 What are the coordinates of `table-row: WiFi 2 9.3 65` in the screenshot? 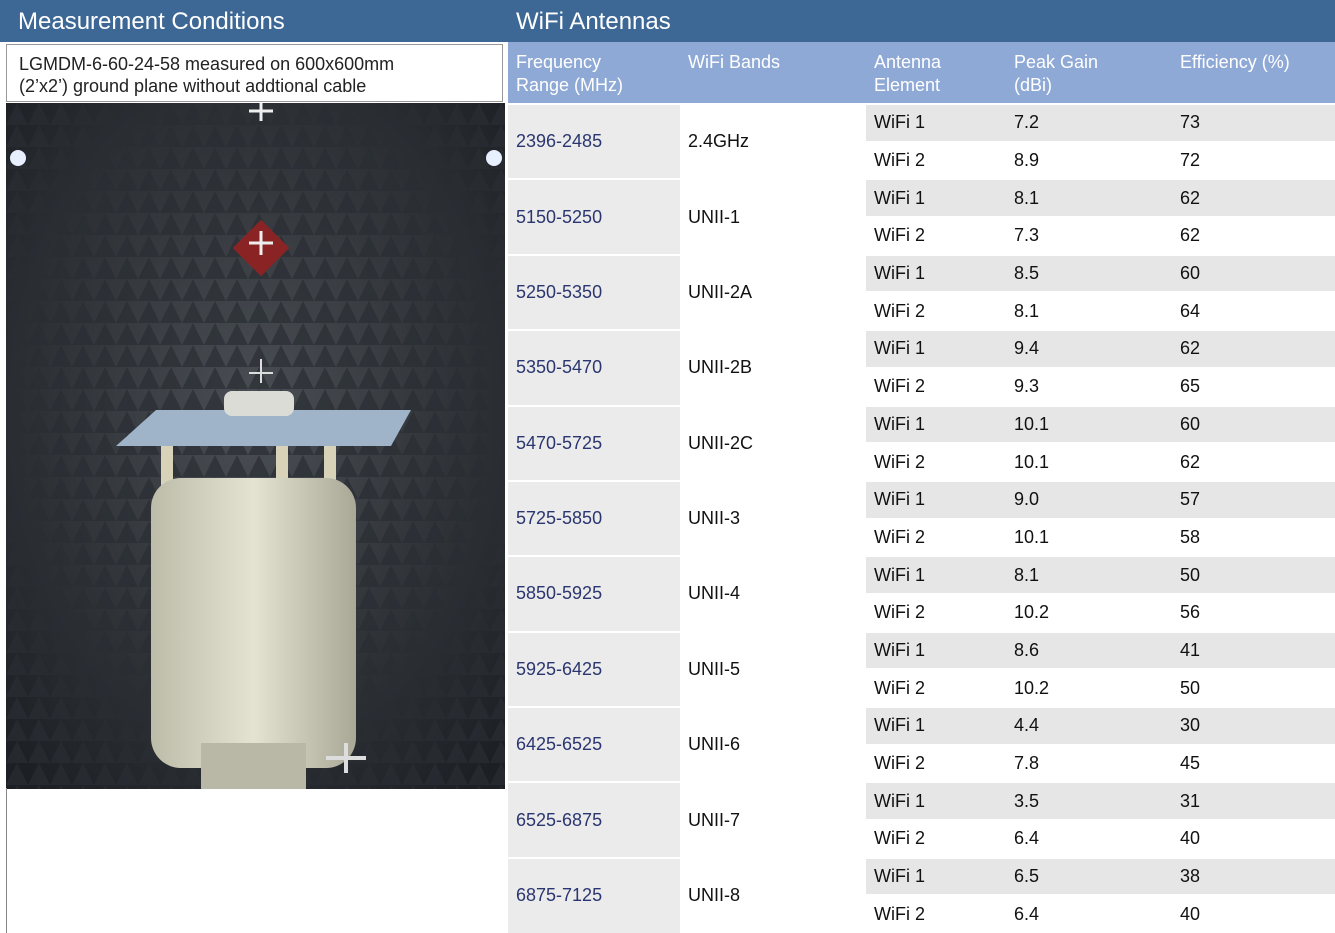 It's located at (921, 386).